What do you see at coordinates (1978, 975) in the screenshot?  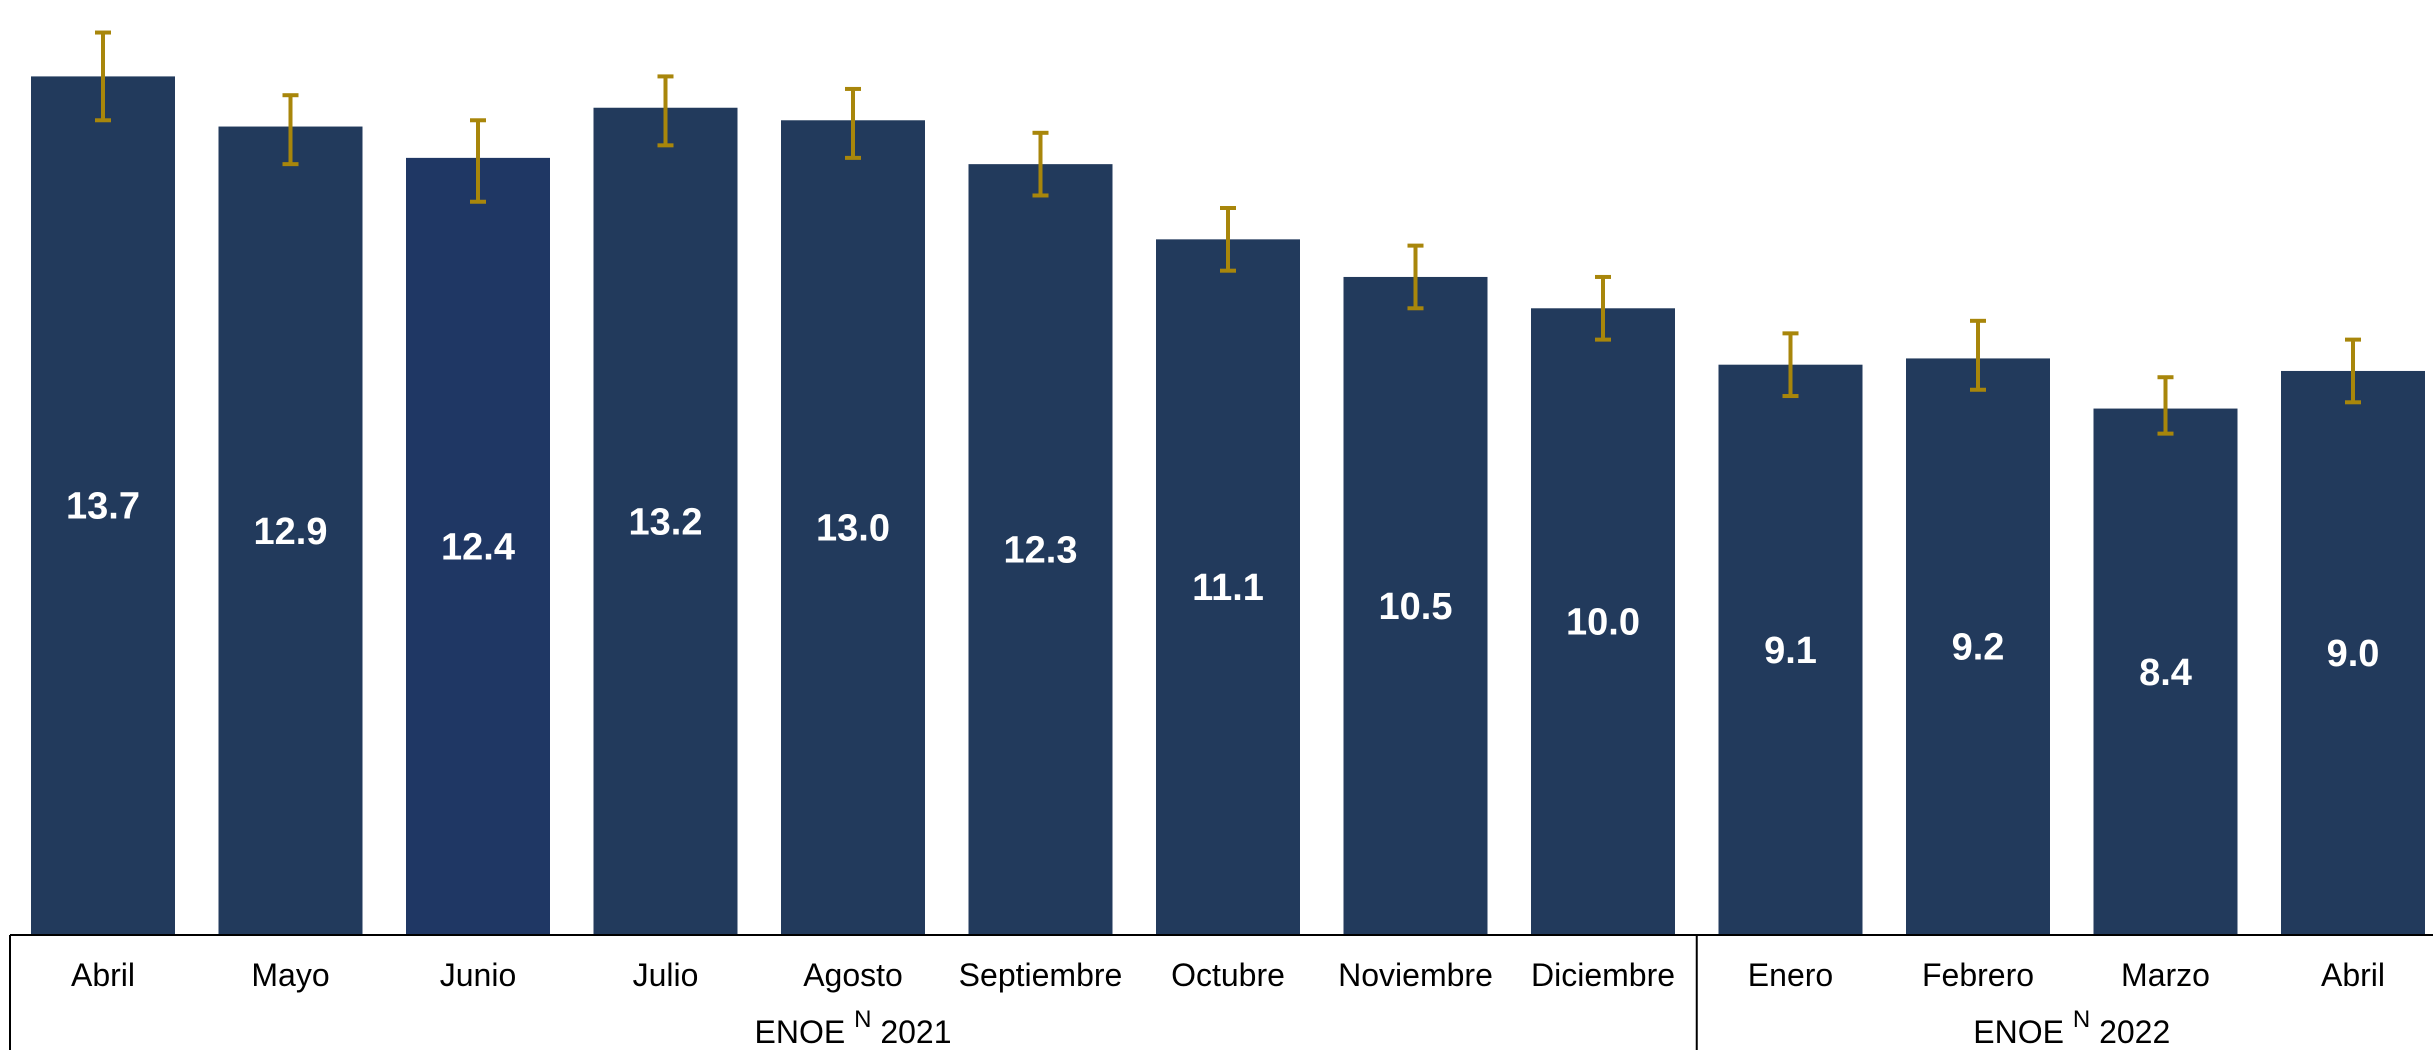 I see `category-label-11: Febrero` at bounding box center [1978, 975].